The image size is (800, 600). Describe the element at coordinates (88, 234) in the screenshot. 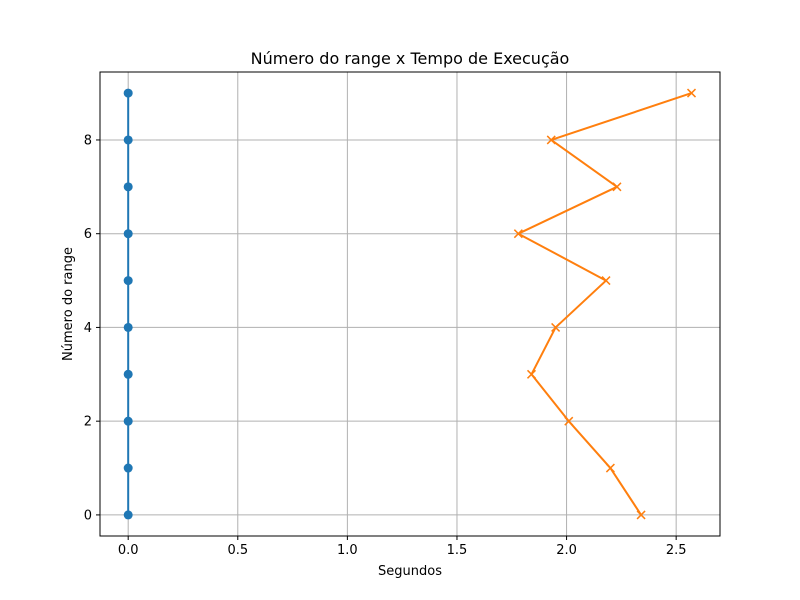

I see `y-tick-label: 6` at that location.